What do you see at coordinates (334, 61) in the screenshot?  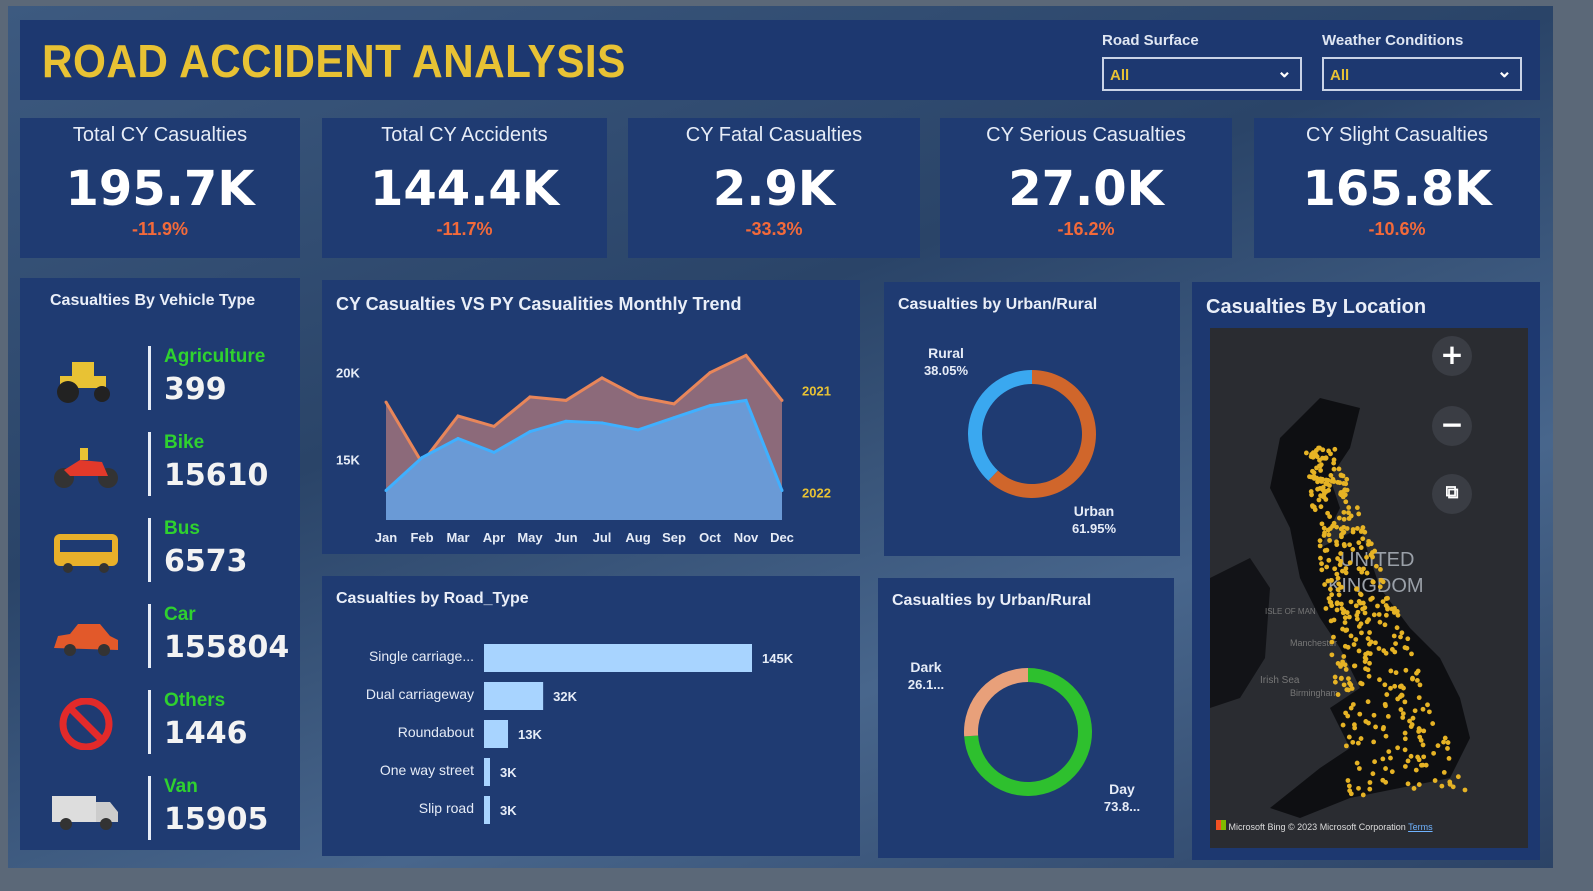 I see `dashboard-title: ROAD ACCIDENT ANALYSIS` at bounding box center [334, 61].